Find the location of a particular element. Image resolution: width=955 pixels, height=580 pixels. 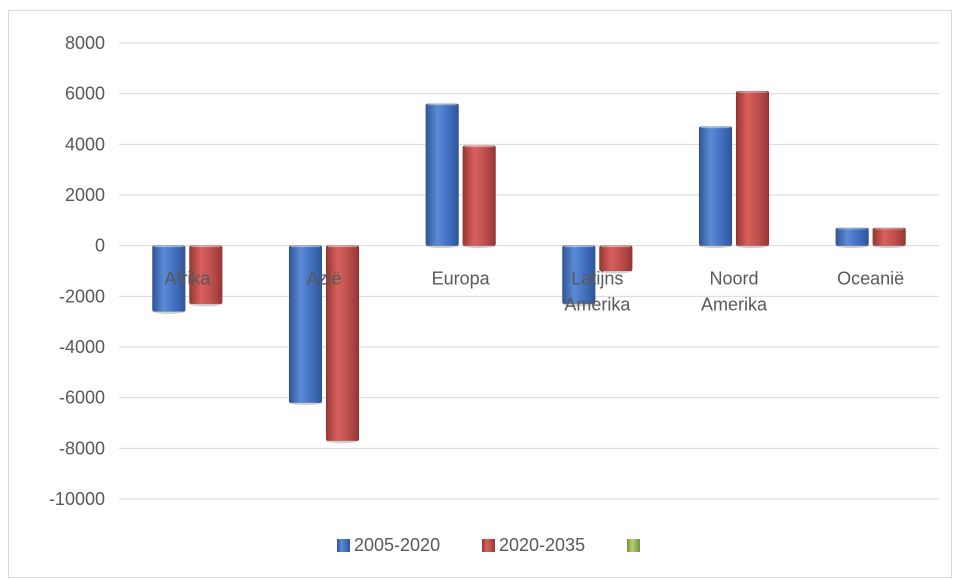

bar-2005-2020-latijns-amerika is located at coordinates (579, 275).